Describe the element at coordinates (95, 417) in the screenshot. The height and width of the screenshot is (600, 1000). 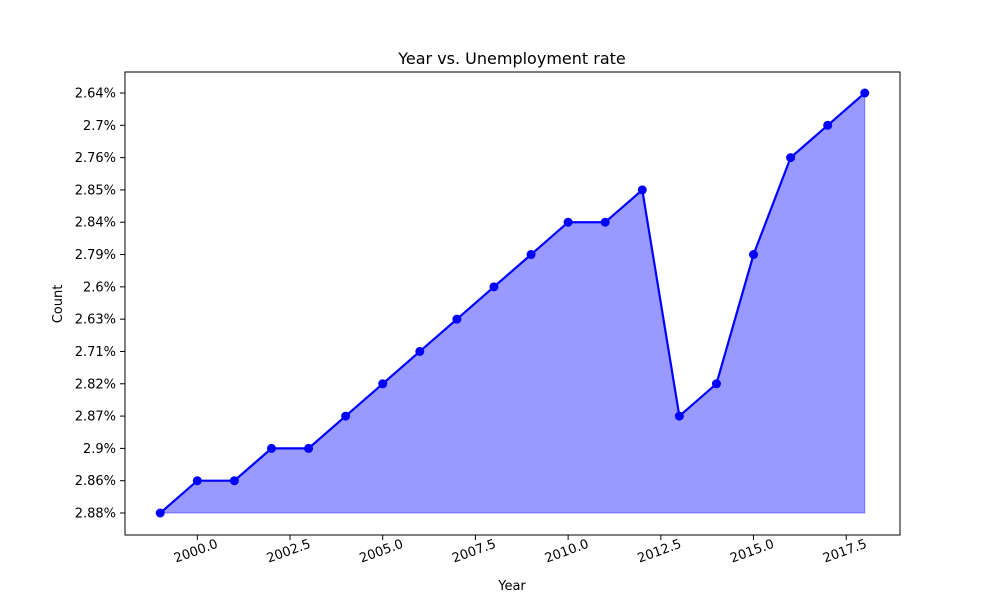
I see `y-tick-label: 2.87%` at that location.